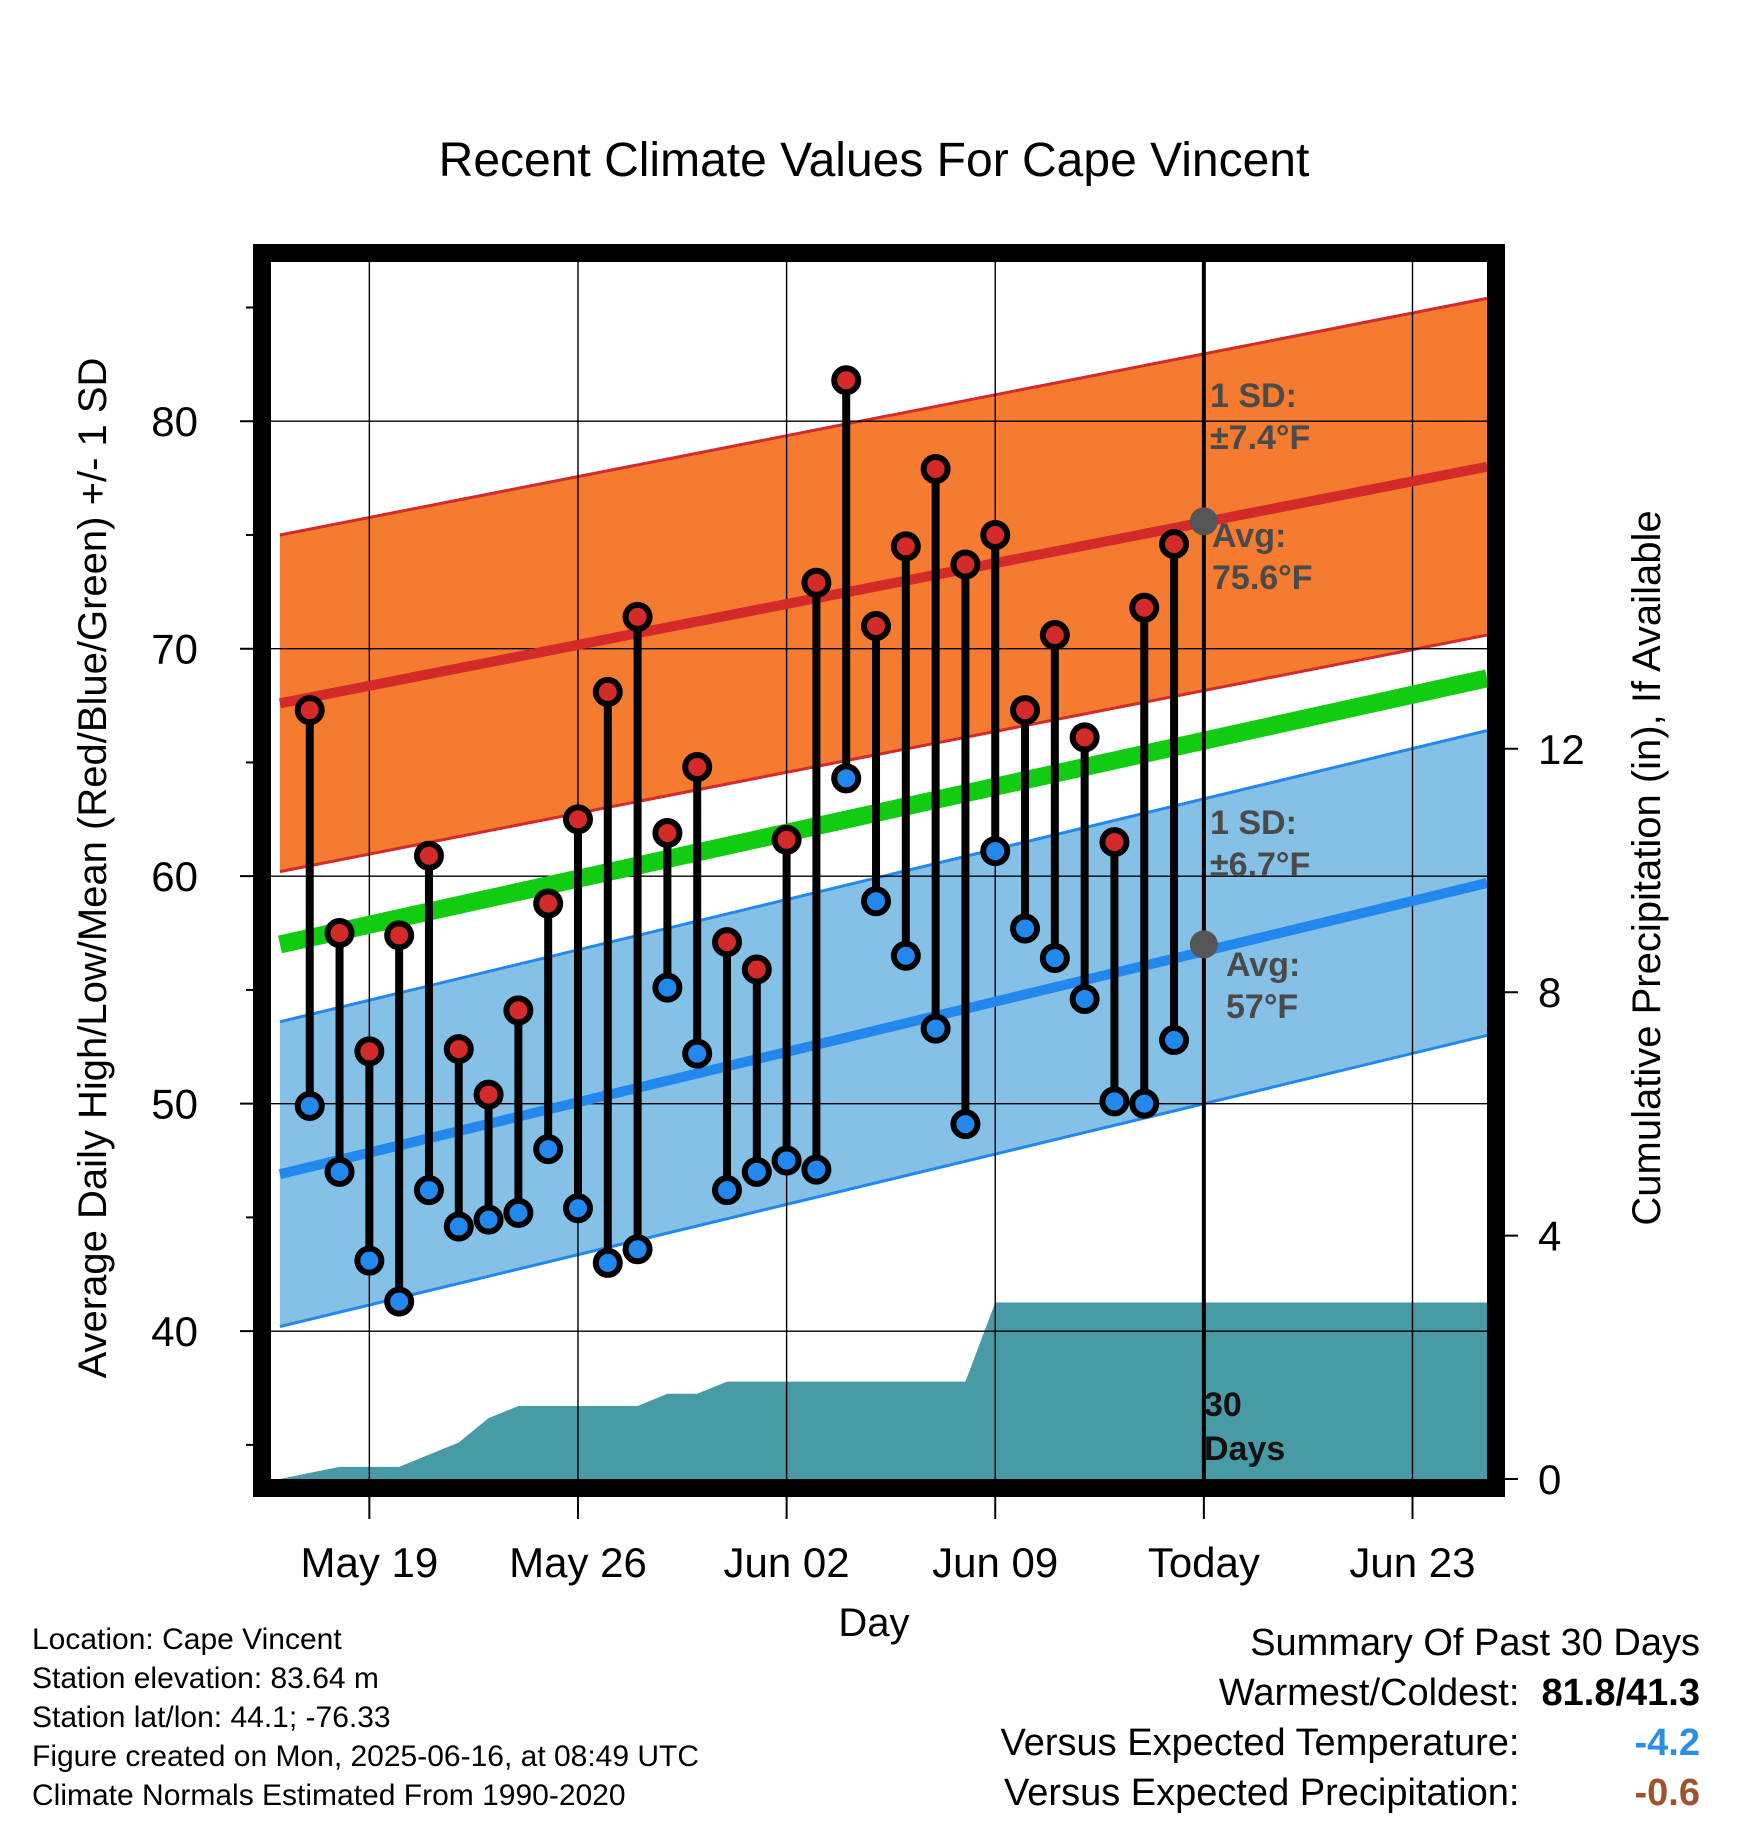  What do you see at coordinates (1549, 992) in the screenshot?
I see `y2-tick-label-2: 8` at bounding box center [1549, 992].